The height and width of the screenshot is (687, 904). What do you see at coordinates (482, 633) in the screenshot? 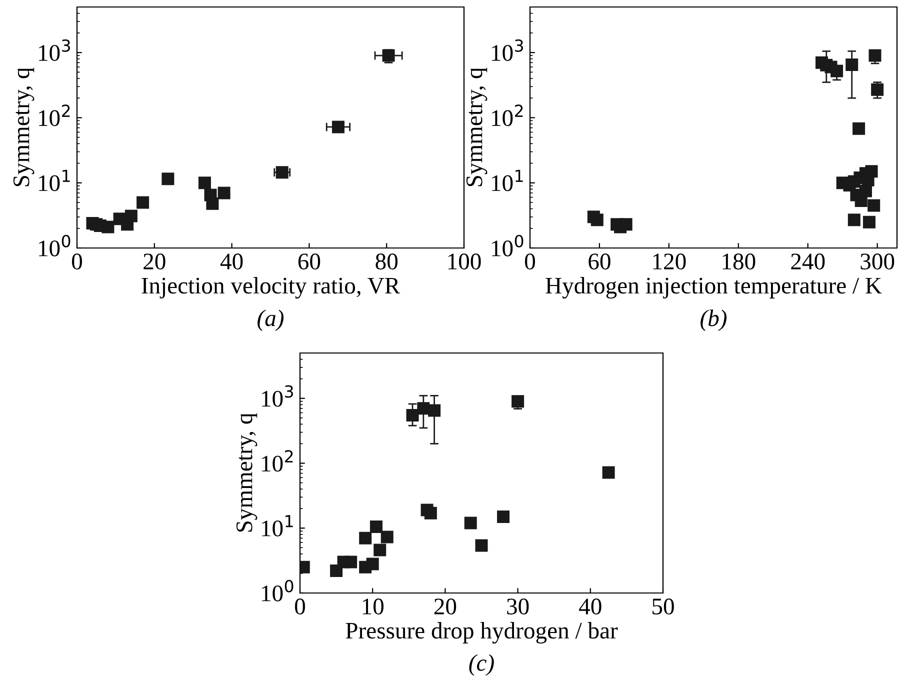
I see `x-axis-title: Pressure drop hydrogen / bar` at bounding box center [482, 633].